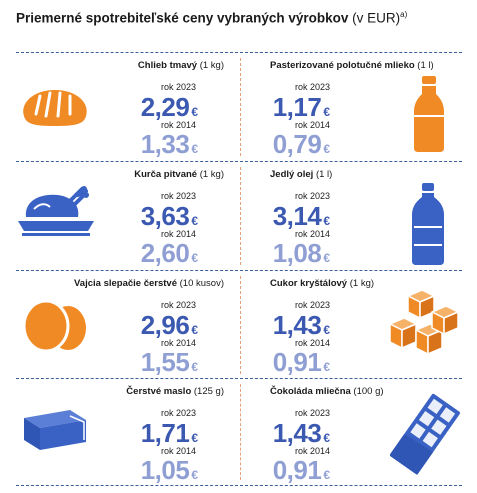 This screenshot has height=493, width=477. What do you see at coordinates (179, 174) in the screenshot?
I see `product-name: Kurča pitvané (1 kg)` at bounding box center [179, 174].